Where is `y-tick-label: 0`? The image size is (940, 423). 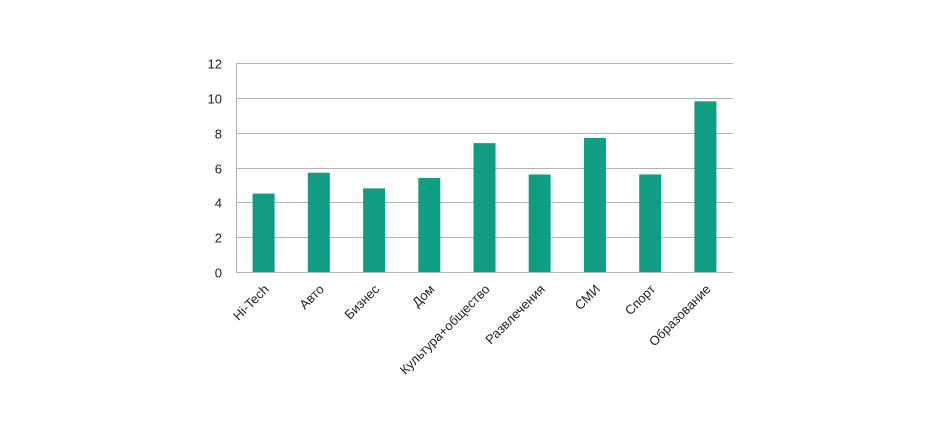 y-tick-label: 0 is located at coordinates (218, 273).